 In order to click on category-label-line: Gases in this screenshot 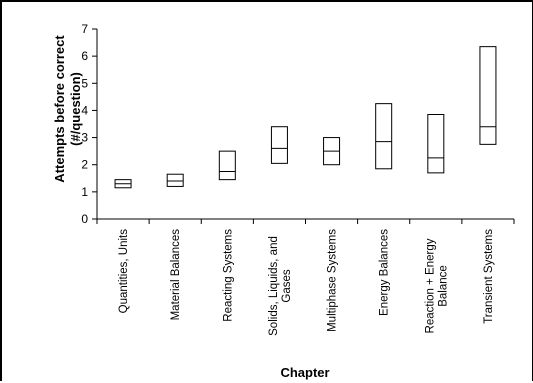, I will do `click(287, 285)`.